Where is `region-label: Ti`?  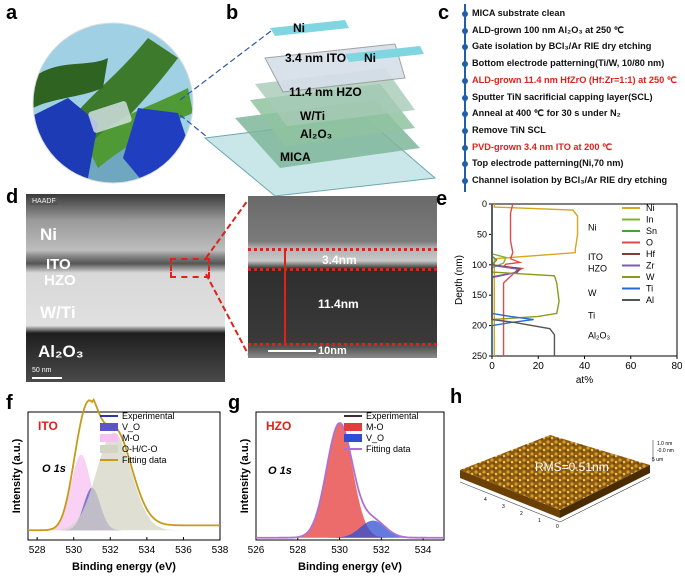 region-label: Ti is located at coordinates (591, 315).